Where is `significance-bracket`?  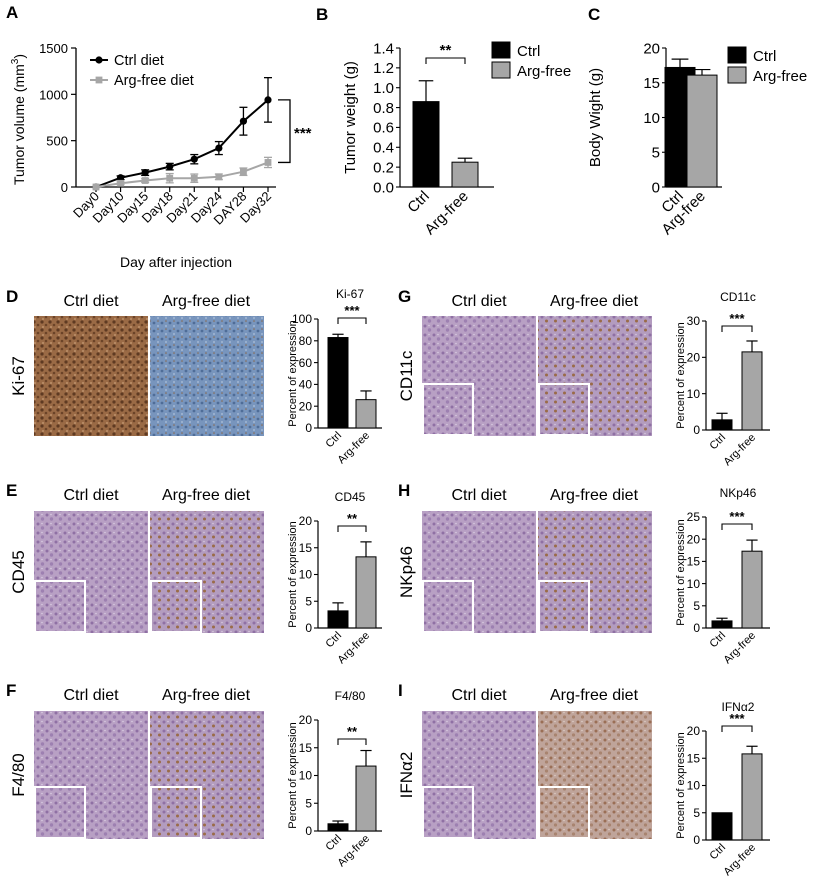 significance-bracket is located at coordinates (737, 728).